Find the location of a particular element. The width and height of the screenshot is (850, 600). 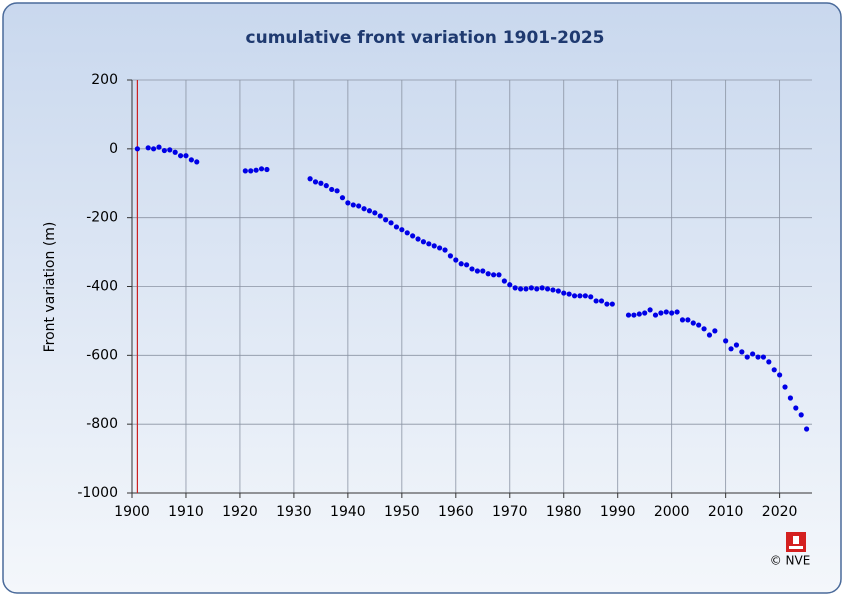

chart-title: cumulative front variation 1901-2025 is located at coordinates (425, 38).